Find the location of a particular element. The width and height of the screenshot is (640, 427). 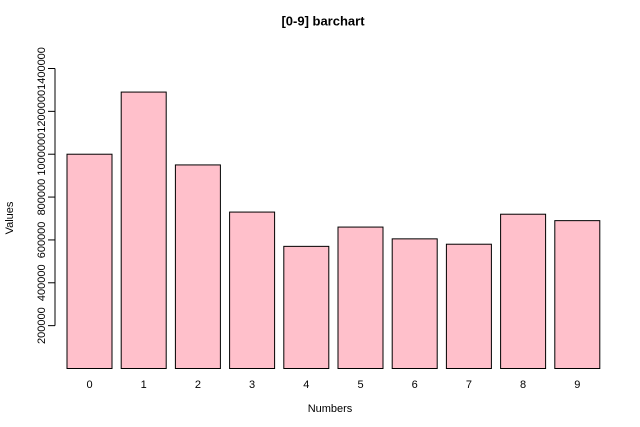

x-tick-label: 8 is located at coordinates (523, 385).